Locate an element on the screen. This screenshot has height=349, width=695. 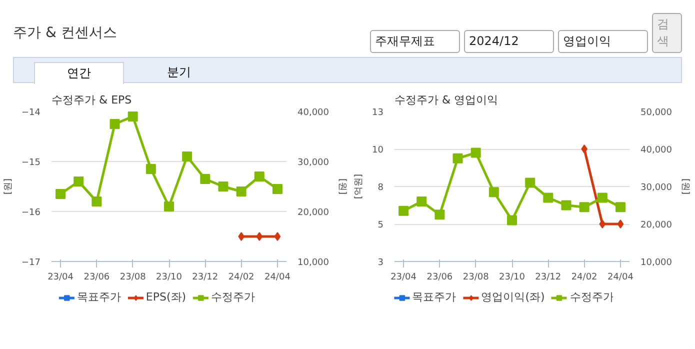
text: 연간 is located at coordinates (79, 73).